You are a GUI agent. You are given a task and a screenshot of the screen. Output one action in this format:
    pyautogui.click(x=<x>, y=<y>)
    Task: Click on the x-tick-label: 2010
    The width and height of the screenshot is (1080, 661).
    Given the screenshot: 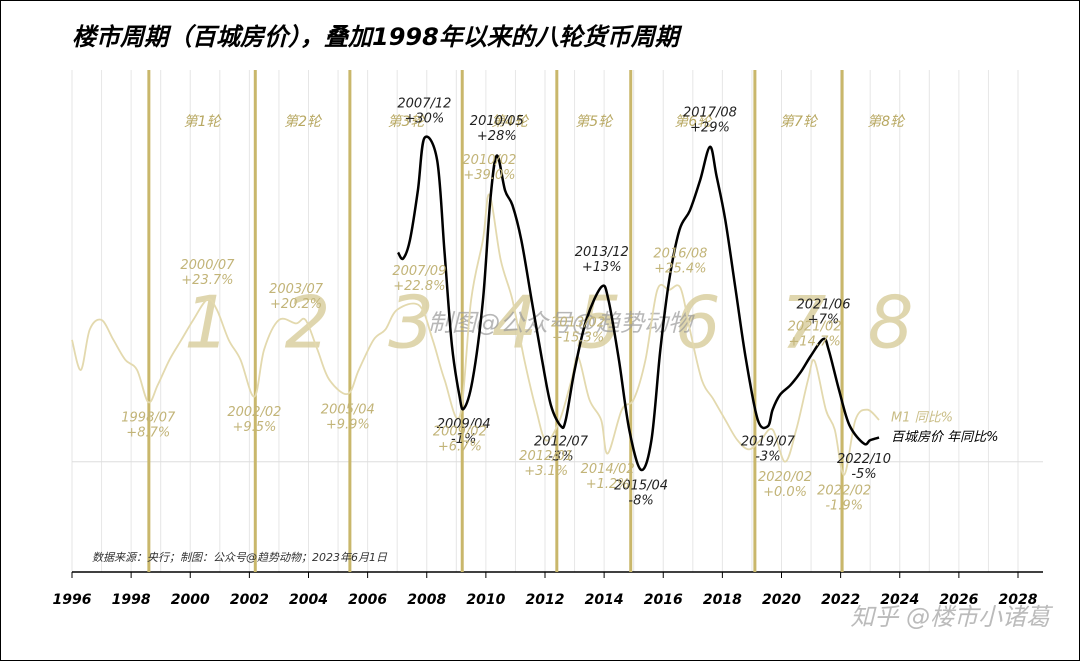 What is the action you would take?
    pyautogui.click(x=485, y=600)
    